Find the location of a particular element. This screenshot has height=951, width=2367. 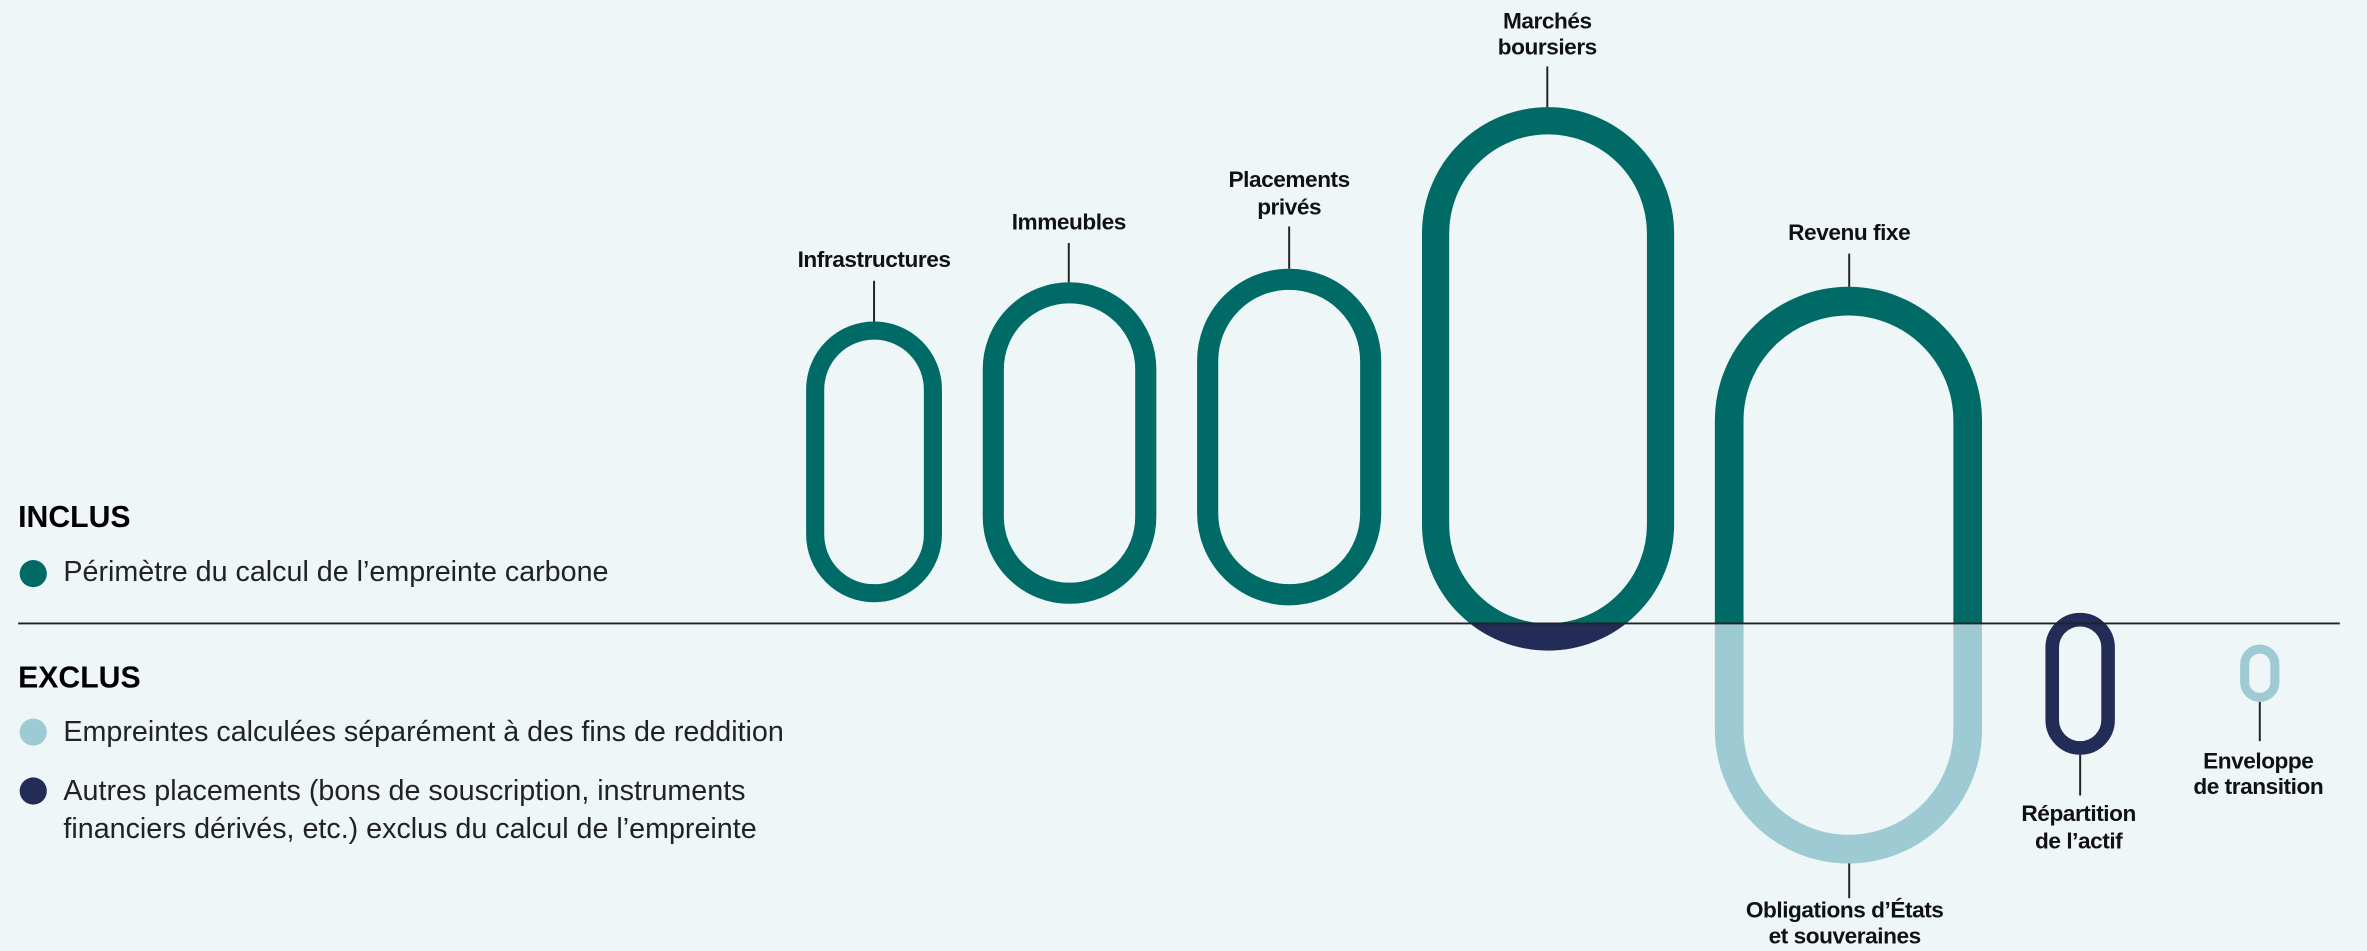

pill-placements-prives is located at coordinates (1289, 437).